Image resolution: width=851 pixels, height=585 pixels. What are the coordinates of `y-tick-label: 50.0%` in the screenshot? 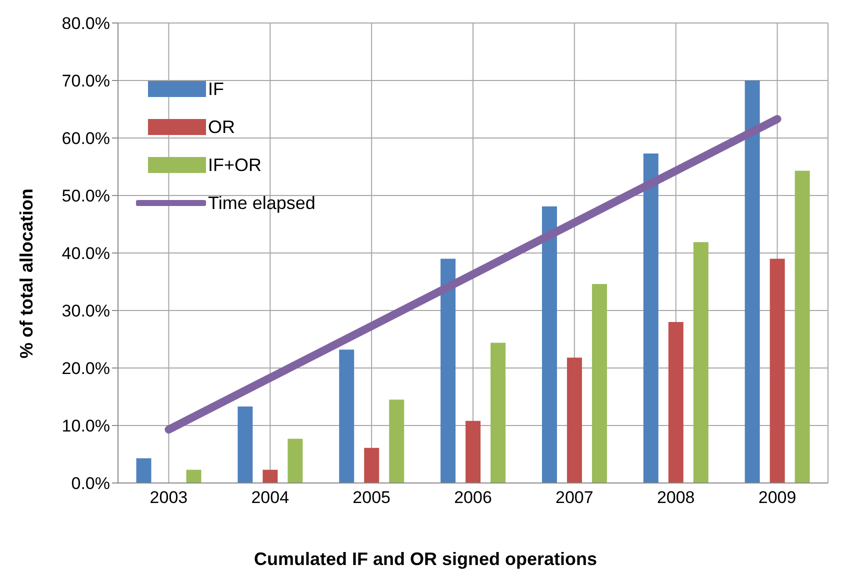 It's located at (86, 196).